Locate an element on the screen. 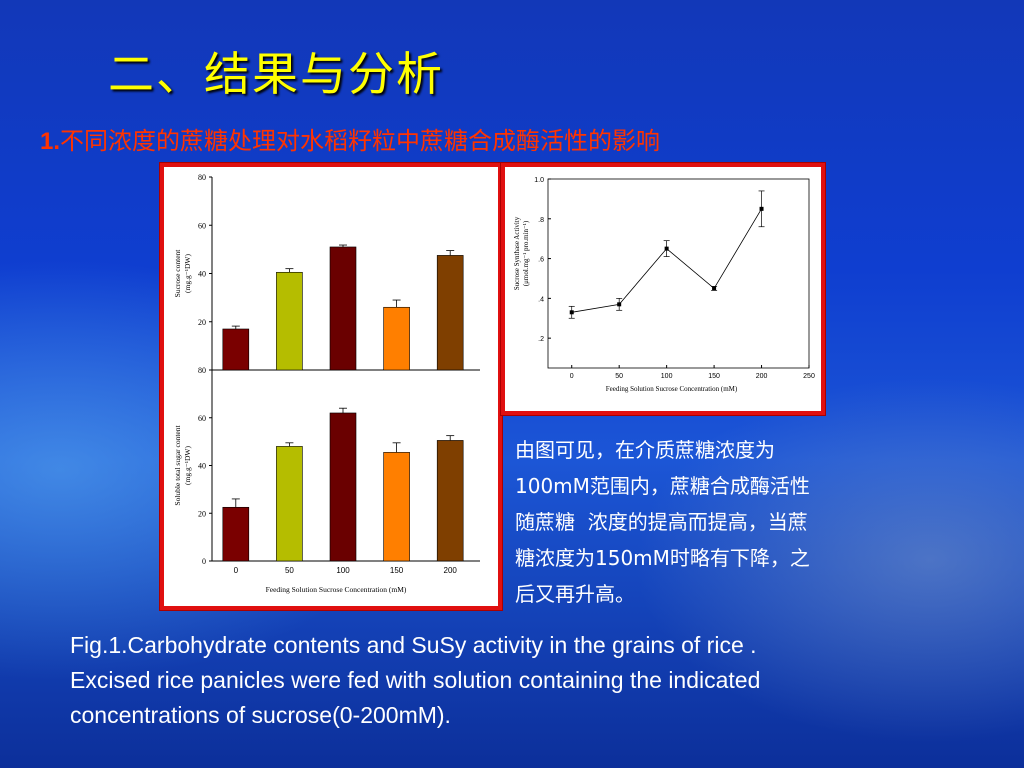  y-axis-title: Soluble total sugar content (mg.g⁻¹DW) is located at coordinates (182, 464).